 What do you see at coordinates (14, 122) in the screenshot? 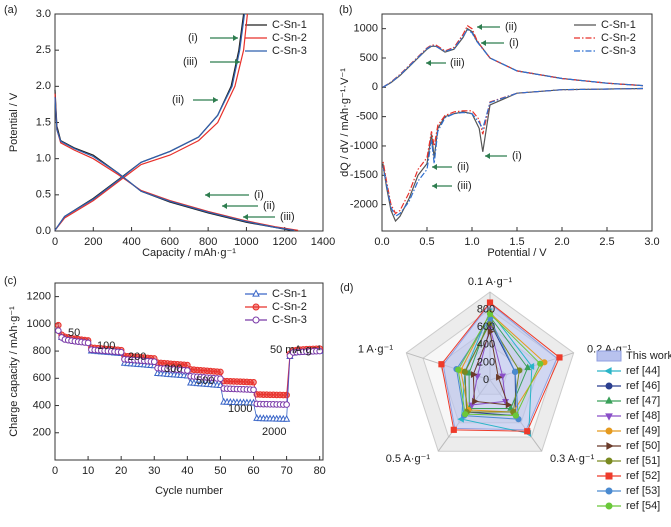
I see `y-axis-label: Potential / V` at bounding box center [14, 122].